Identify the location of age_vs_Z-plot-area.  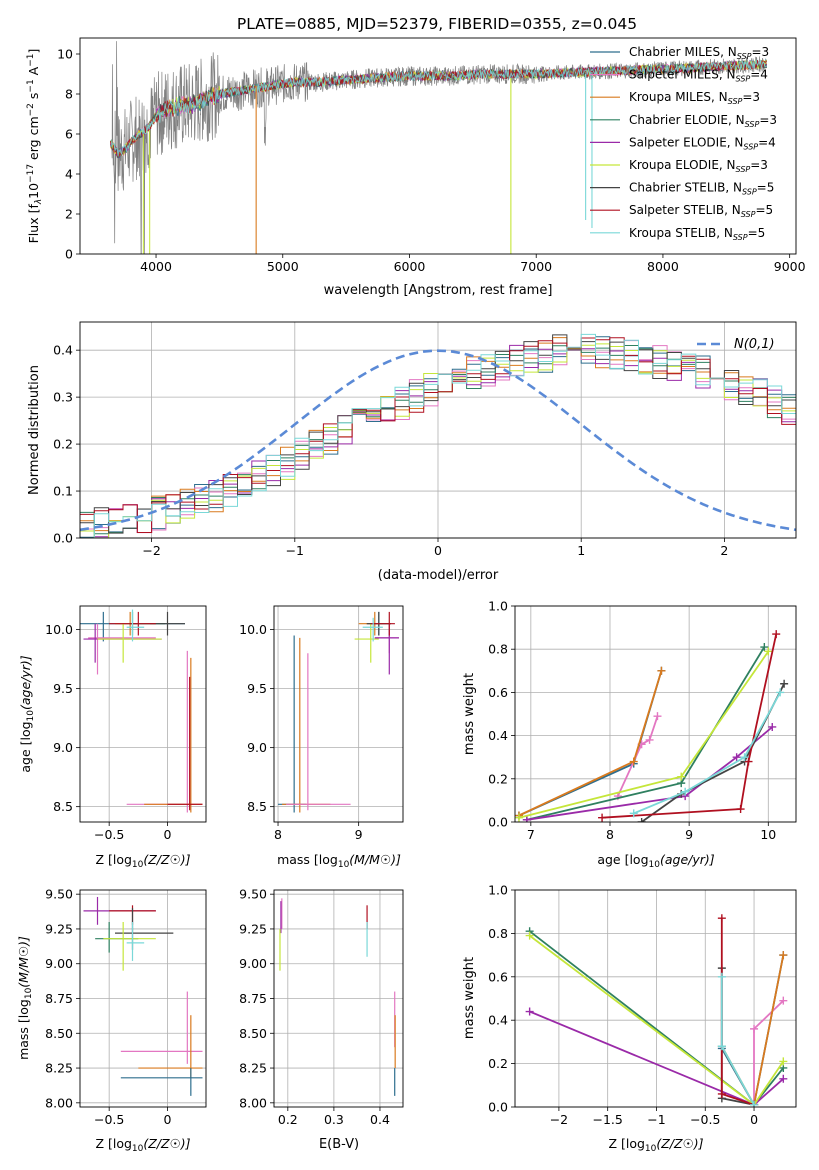
(141, 711).